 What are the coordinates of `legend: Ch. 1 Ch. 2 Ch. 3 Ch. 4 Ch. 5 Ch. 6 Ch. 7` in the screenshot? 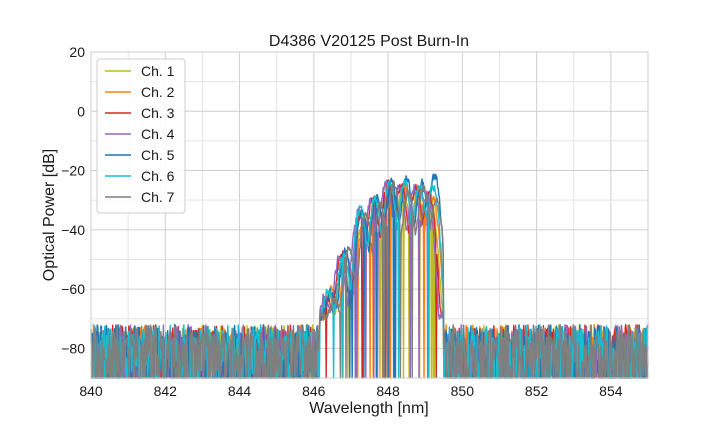 It's located at (141, 136).